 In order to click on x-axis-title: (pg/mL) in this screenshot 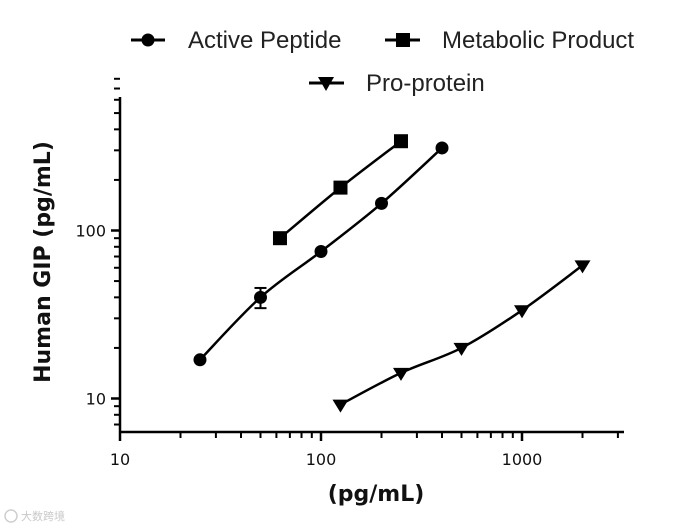, I will do `click(376, 494)`.